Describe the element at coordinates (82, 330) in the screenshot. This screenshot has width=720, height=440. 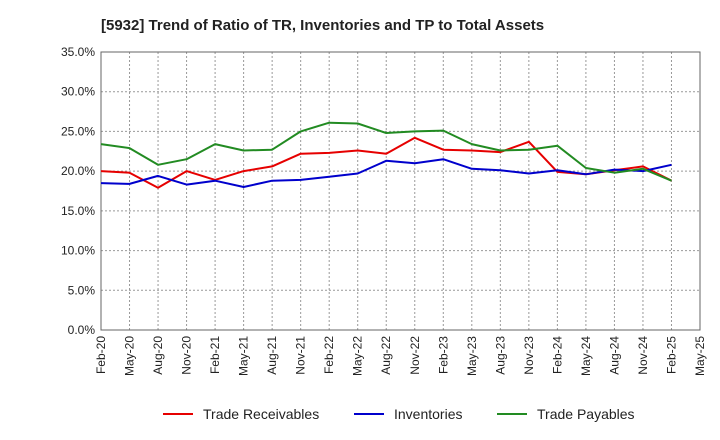
I see `y-tick-label: 0.0%` at that location.